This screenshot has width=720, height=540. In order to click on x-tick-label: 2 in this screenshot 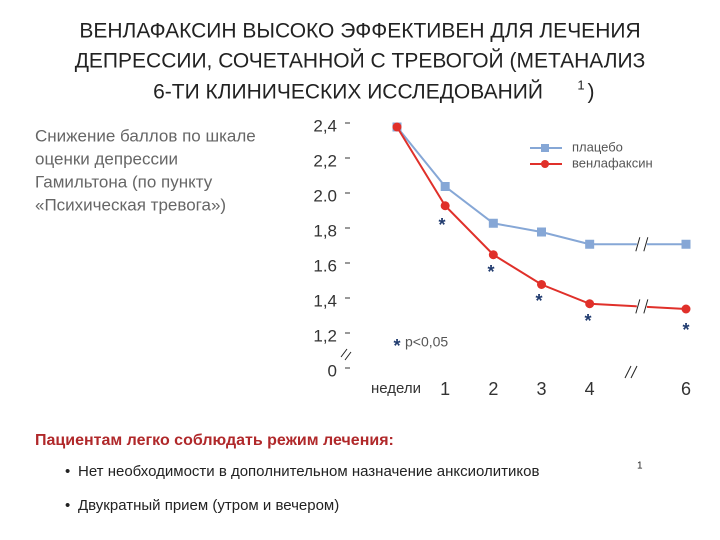, I will do `click(493, 389)`.